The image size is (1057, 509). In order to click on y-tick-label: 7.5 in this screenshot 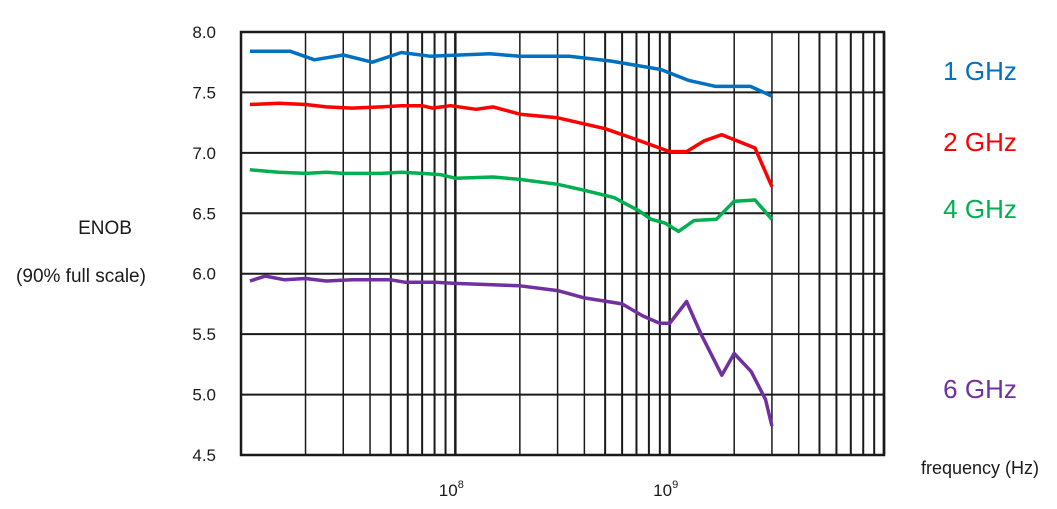, I will do `click(204, 92)`.